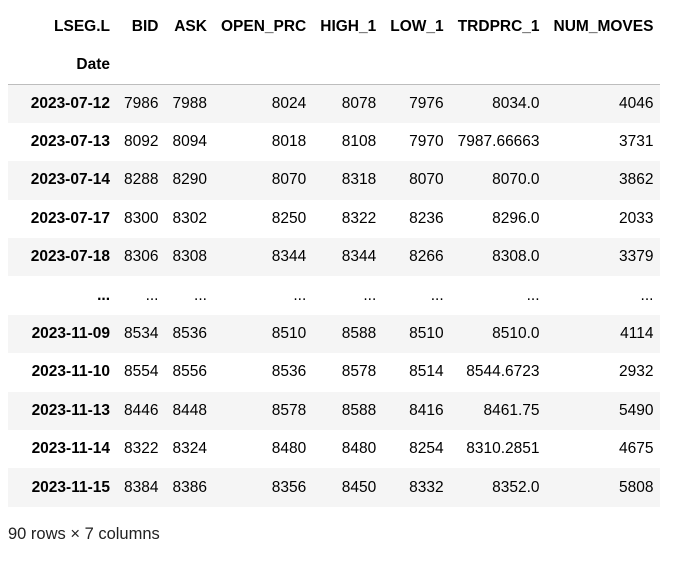  Describe the element at coordinates (70, 142) in the screenshot. I see `row-index-date: 2023-07-13` at that location.